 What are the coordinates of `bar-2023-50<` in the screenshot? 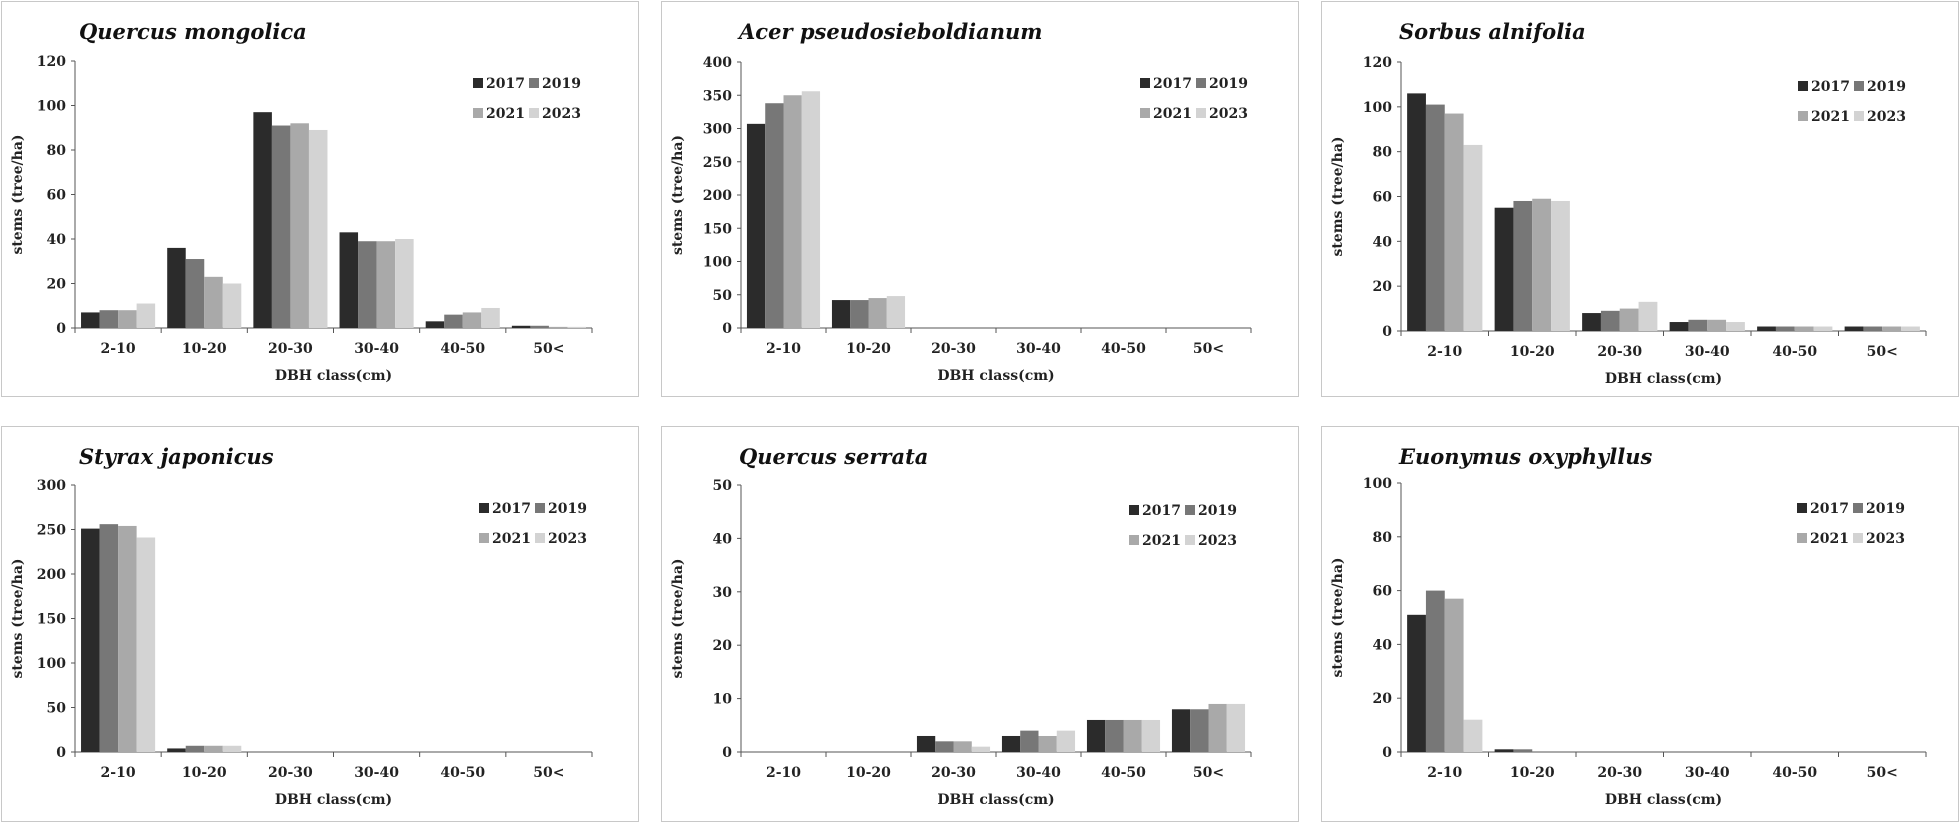 It's located at (1236, 727).